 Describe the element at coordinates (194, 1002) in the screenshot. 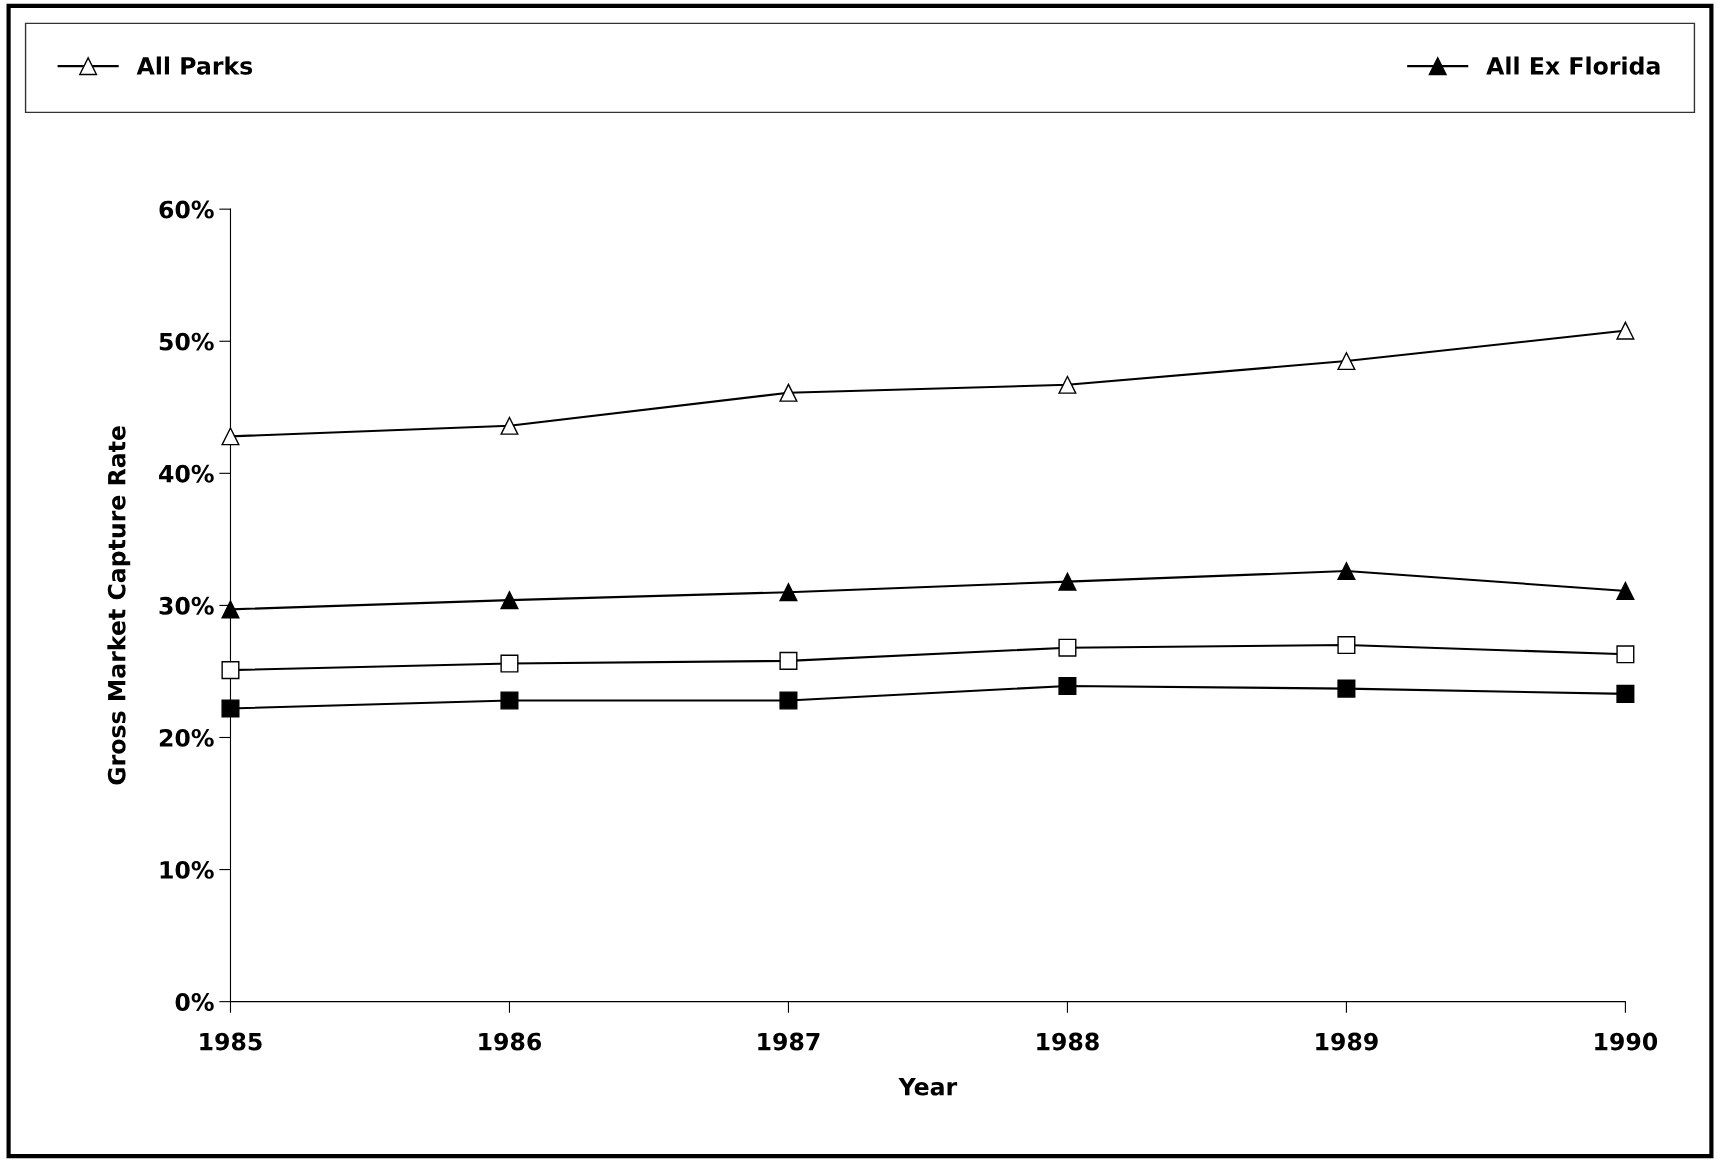

I see `y-tick-label: 0%` at that location.